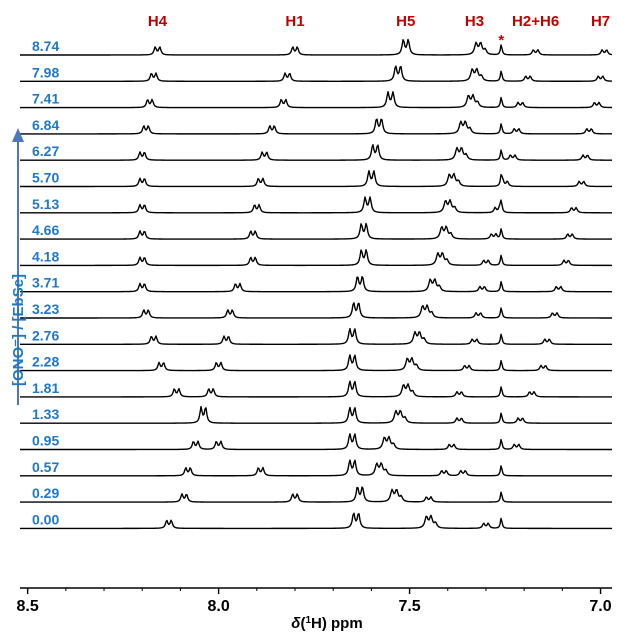 This screenshot has width=617, height=635. Describe the element at coordinates (45, 151) in the screenshot. I see `ratio-label: 6.27` at that location.